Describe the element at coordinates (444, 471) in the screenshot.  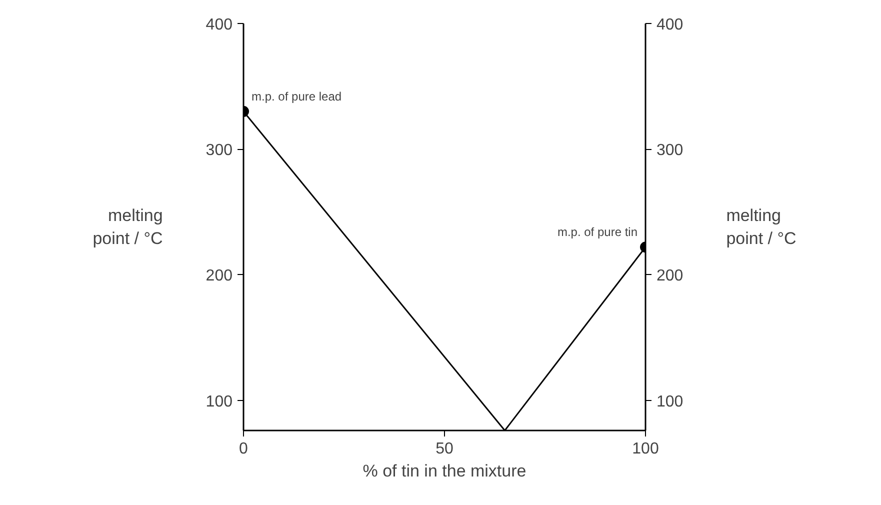
I see `x-axis-title: % of tin in the mixture` at that location.